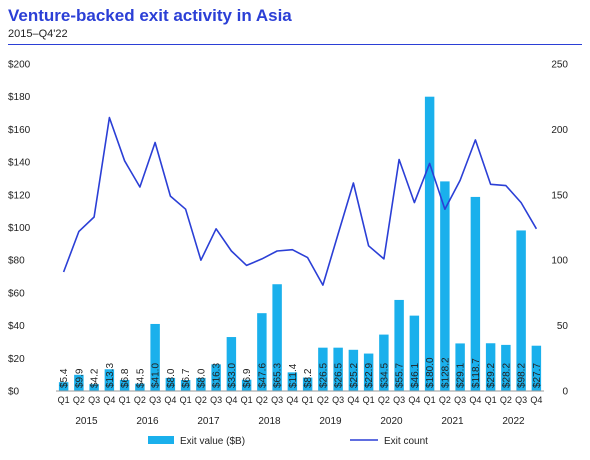 The height and width of the screenshot is (460, 590). Describe the element at coordinates (308, 378) in the screenshot. I see `bar-data-label: $8.2` at that location.